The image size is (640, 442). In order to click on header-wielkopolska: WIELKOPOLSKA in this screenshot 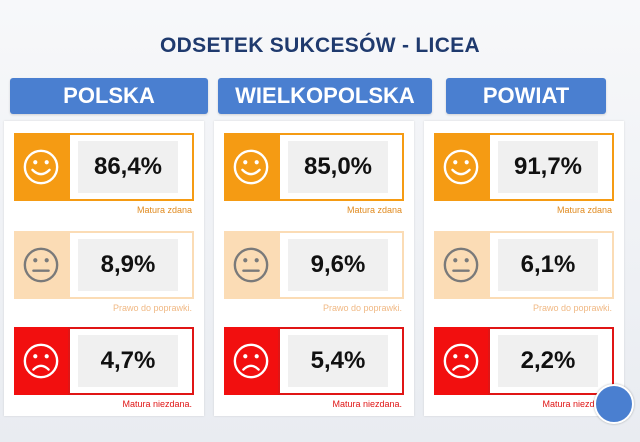, I will do `click(325, 96)`.